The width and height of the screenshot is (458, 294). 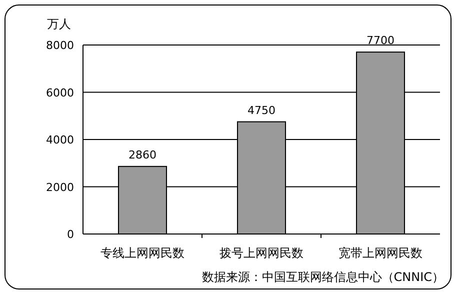 What do you see at coordinates (70, 234) in the screenshot?
I see `y-tick-label: 0` at bounding box center [70, 234].